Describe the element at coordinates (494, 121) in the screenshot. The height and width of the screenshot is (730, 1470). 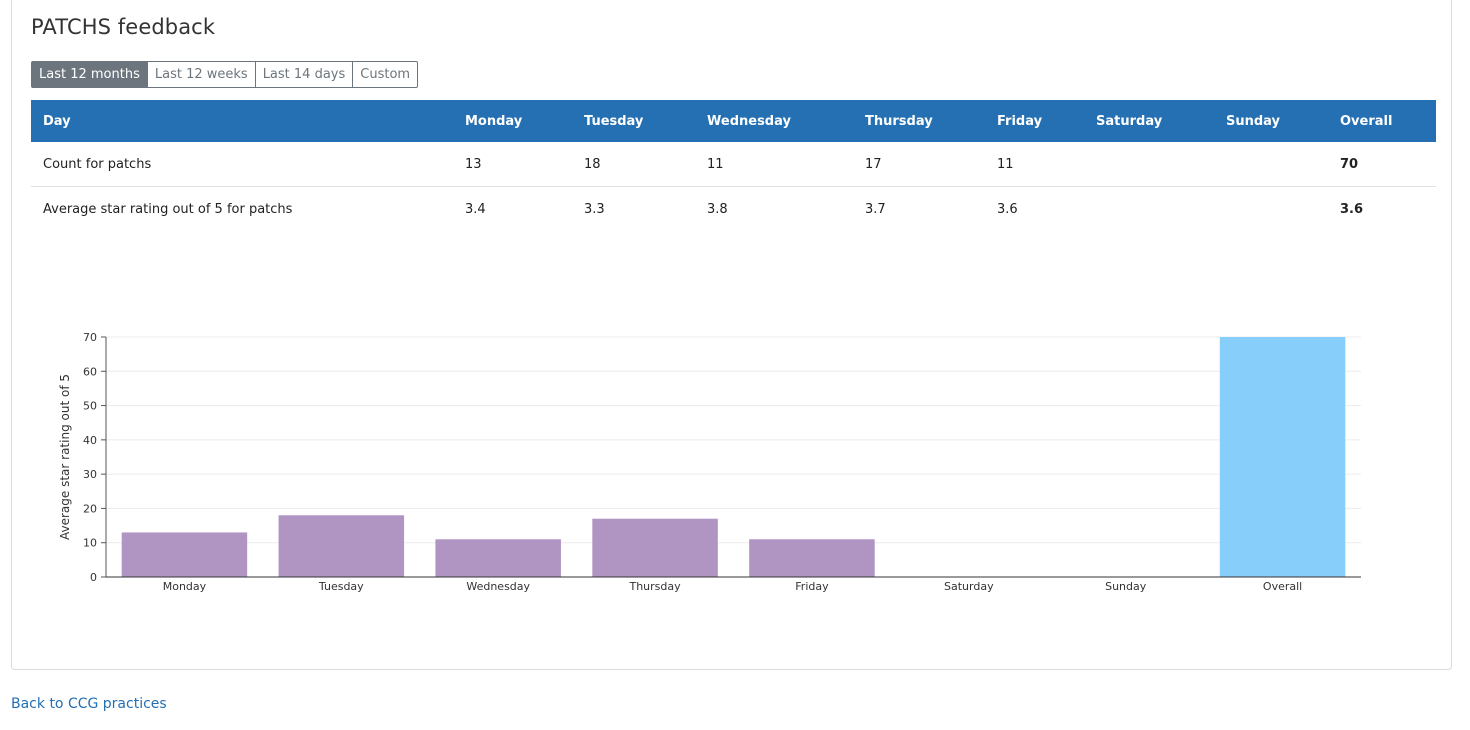
I see `header-monday: Monday` at that location.